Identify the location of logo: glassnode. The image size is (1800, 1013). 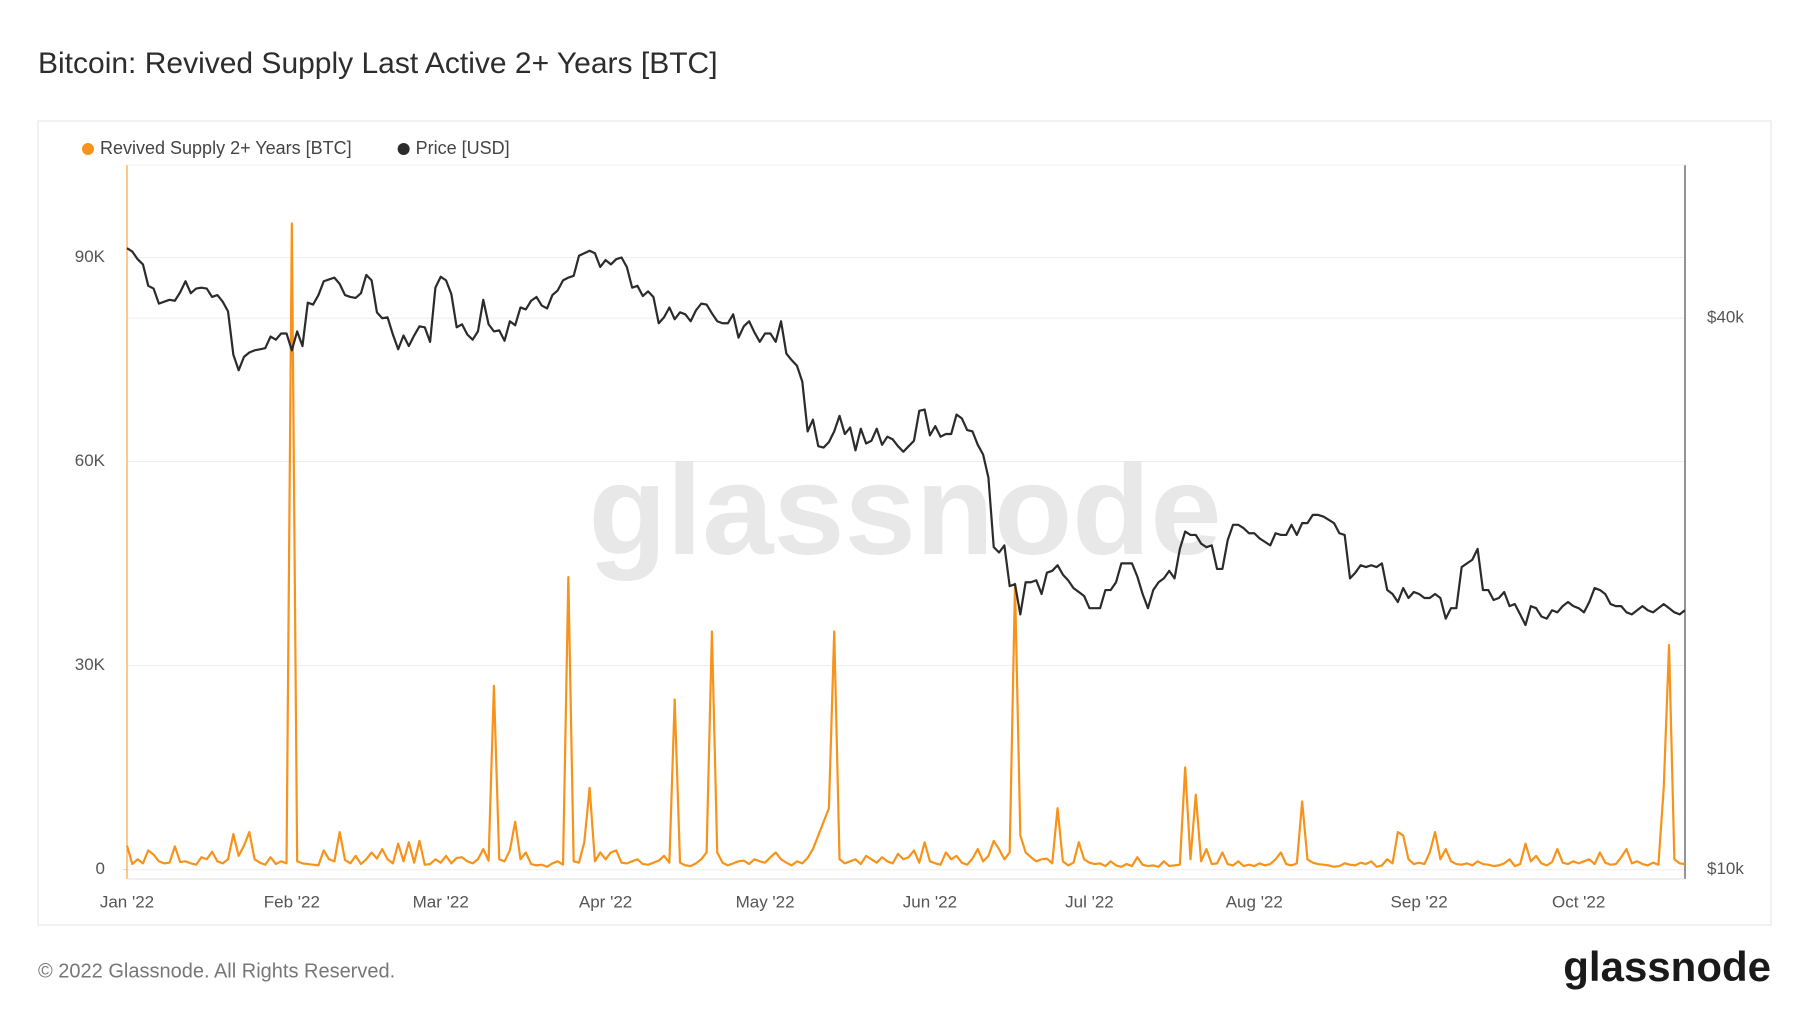
(1667, 966).